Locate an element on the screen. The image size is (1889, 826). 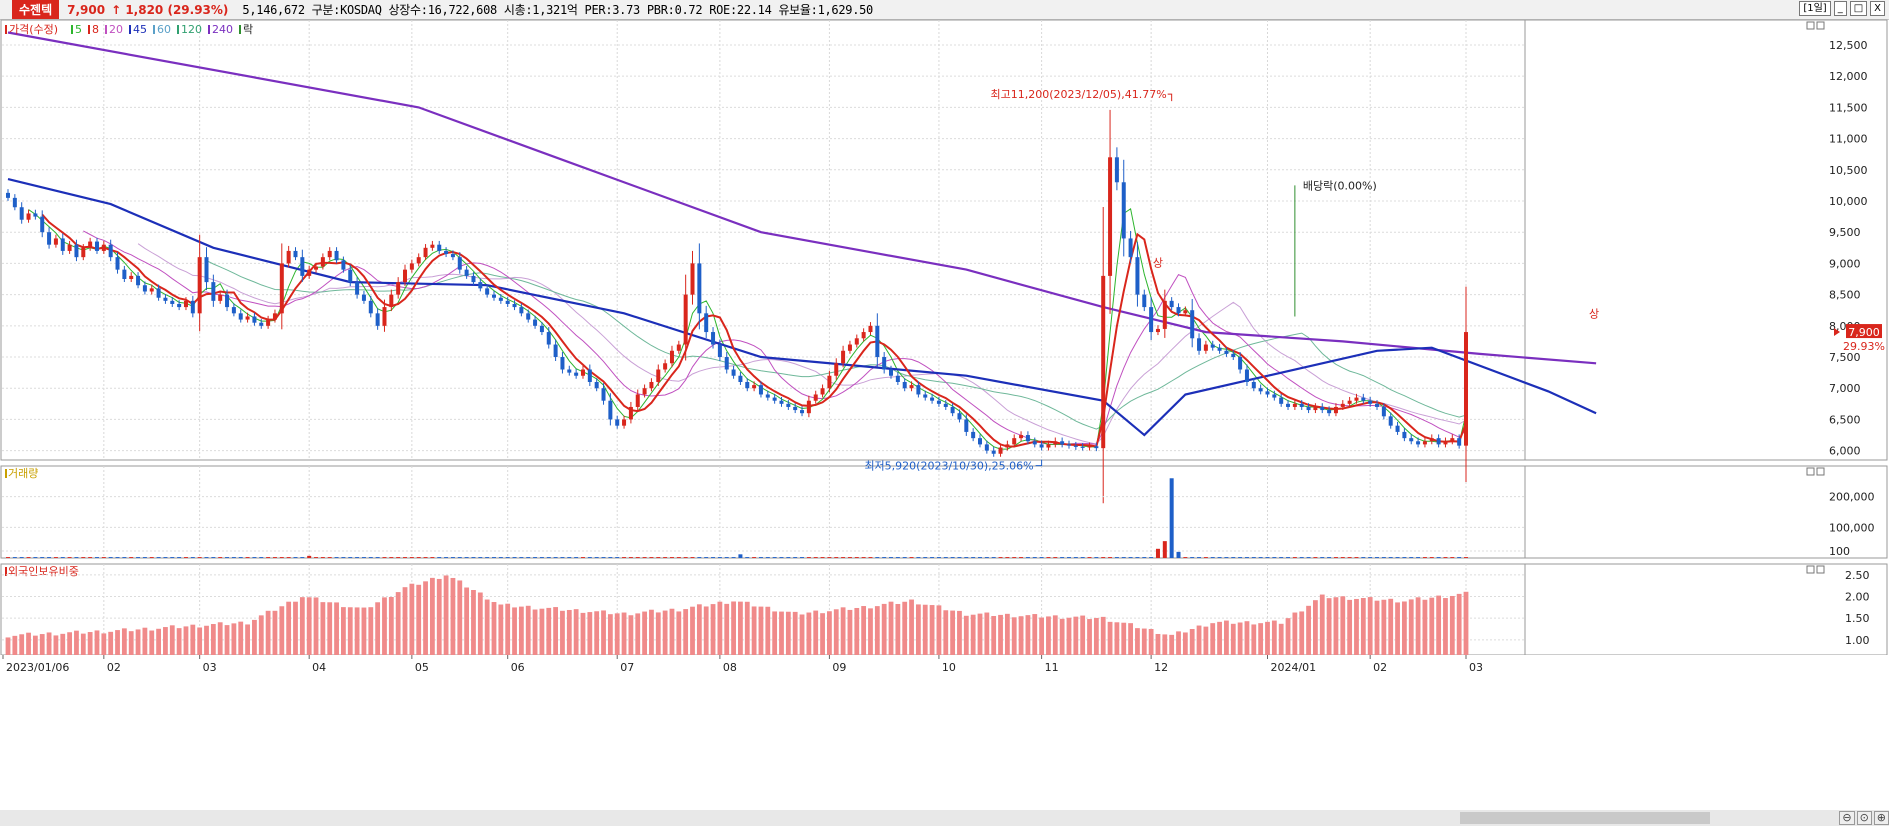
period-button: [1일] is located at coordinates (1815, 8).